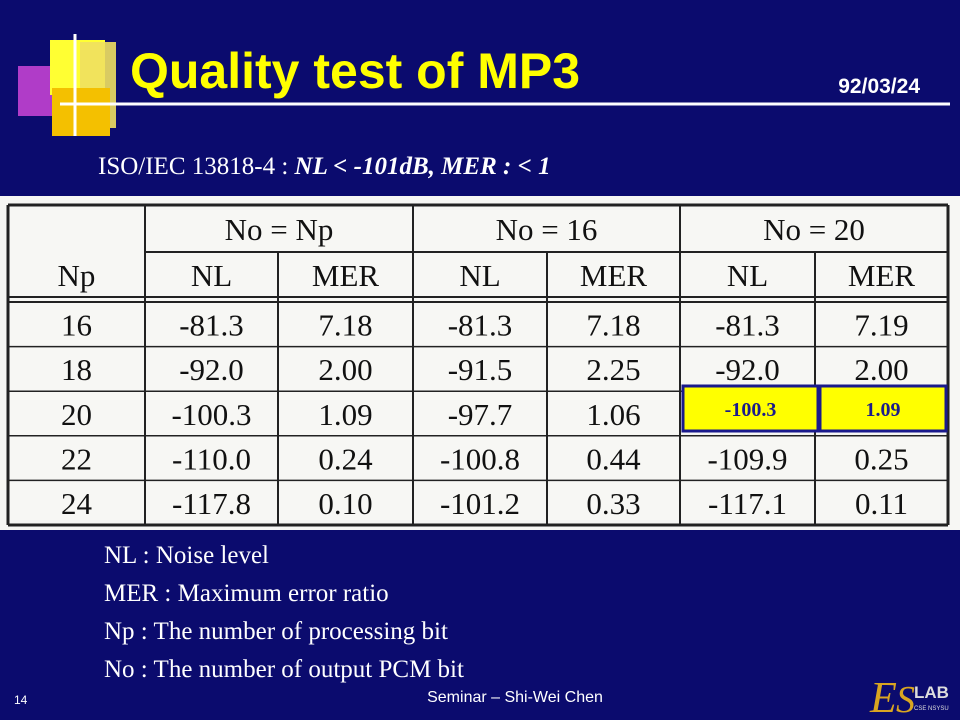 Image resolution: width=960 pixels, height=720 pixels. Describe the element at coordinates (211, 458) in the screenshot. I see `cell: -110.0` at that location.